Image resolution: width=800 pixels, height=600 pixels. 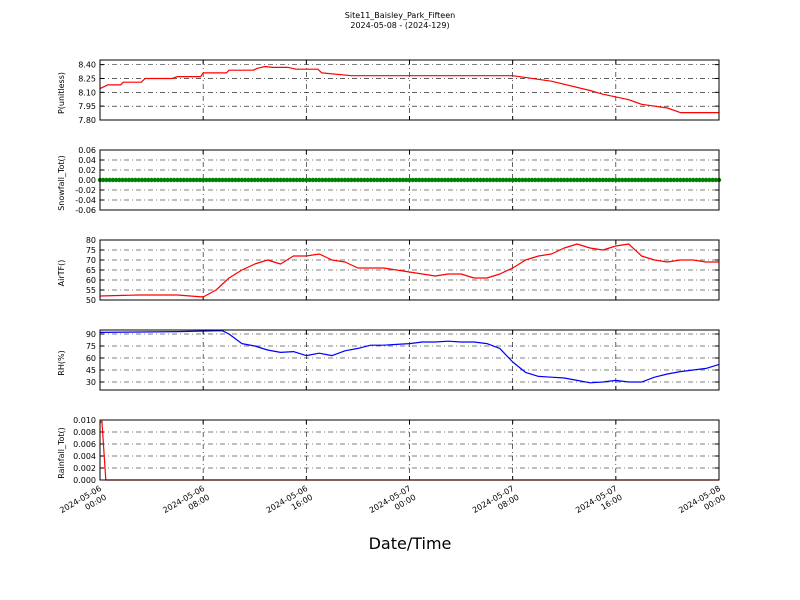 I want to click on y-tick-label: 0.02, so click(x=87, y=170).